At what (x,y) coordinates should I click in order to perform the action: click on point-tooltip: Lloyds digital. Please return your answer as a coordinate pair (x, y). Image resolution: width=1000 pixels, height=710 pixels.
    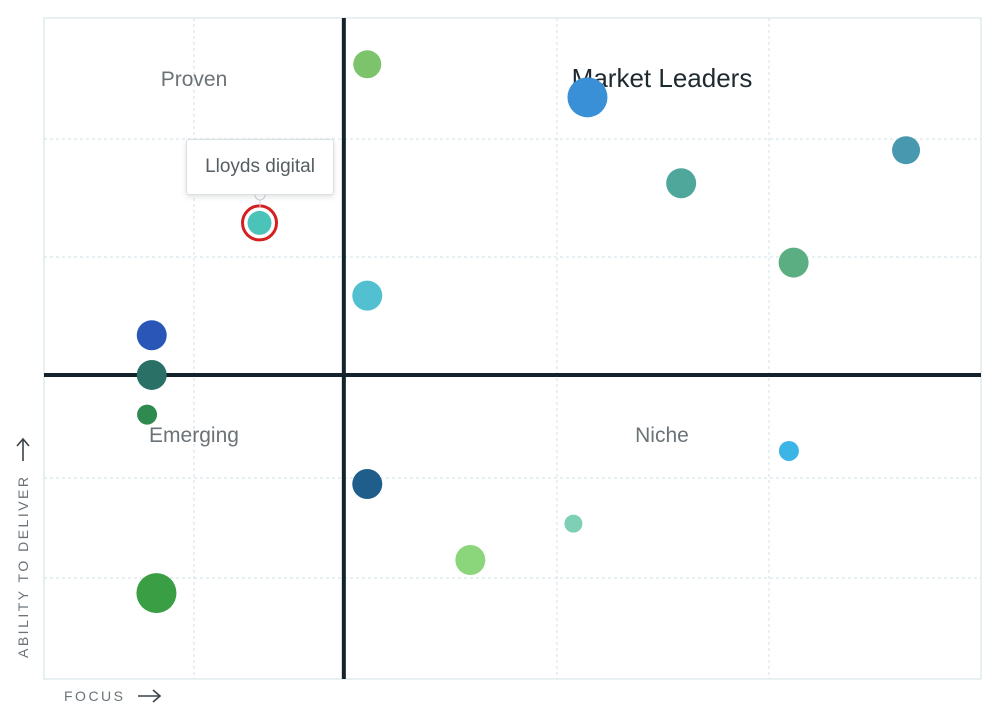
    Looking at the image, I should click on (260, 167).